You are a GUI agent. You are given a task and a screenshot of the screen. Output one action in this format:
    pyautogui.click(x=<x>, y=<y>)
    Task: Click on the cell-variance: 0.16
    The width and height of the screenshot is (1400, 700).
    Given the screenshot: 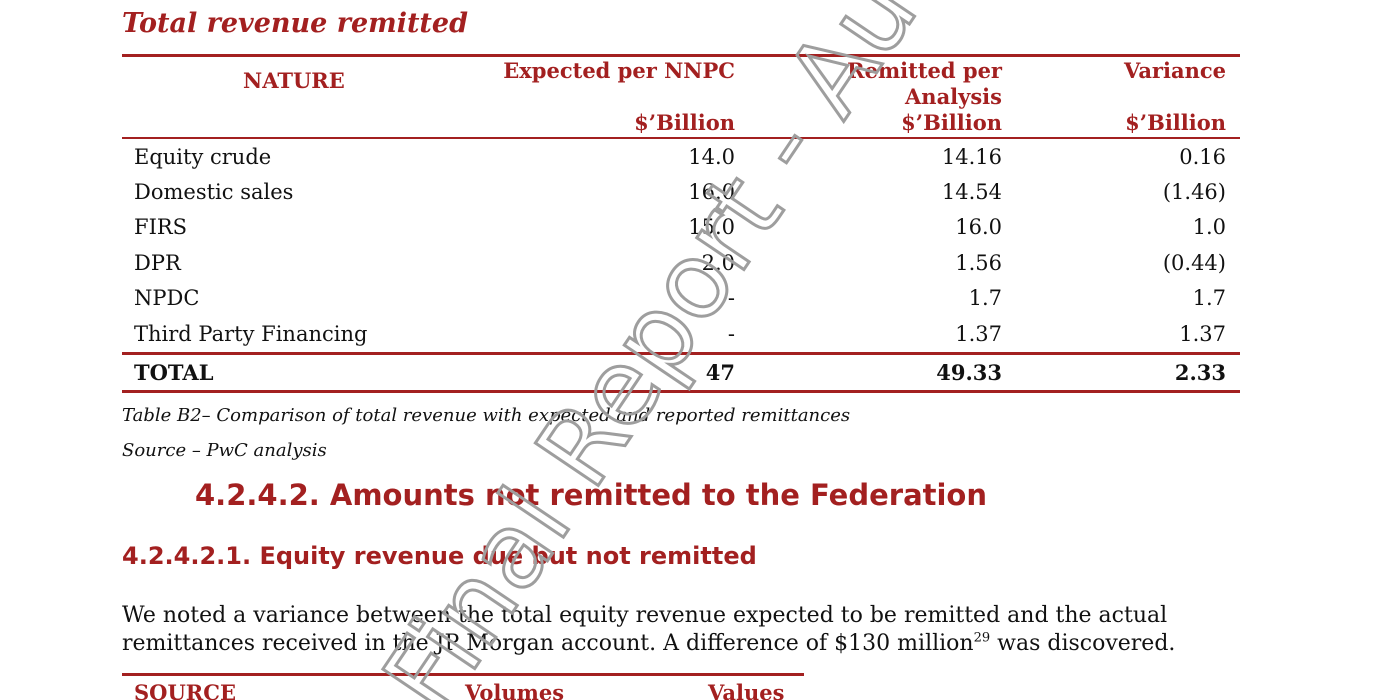 What is the action you would take?
    pyautogui.click(x=1202, y=157)
    